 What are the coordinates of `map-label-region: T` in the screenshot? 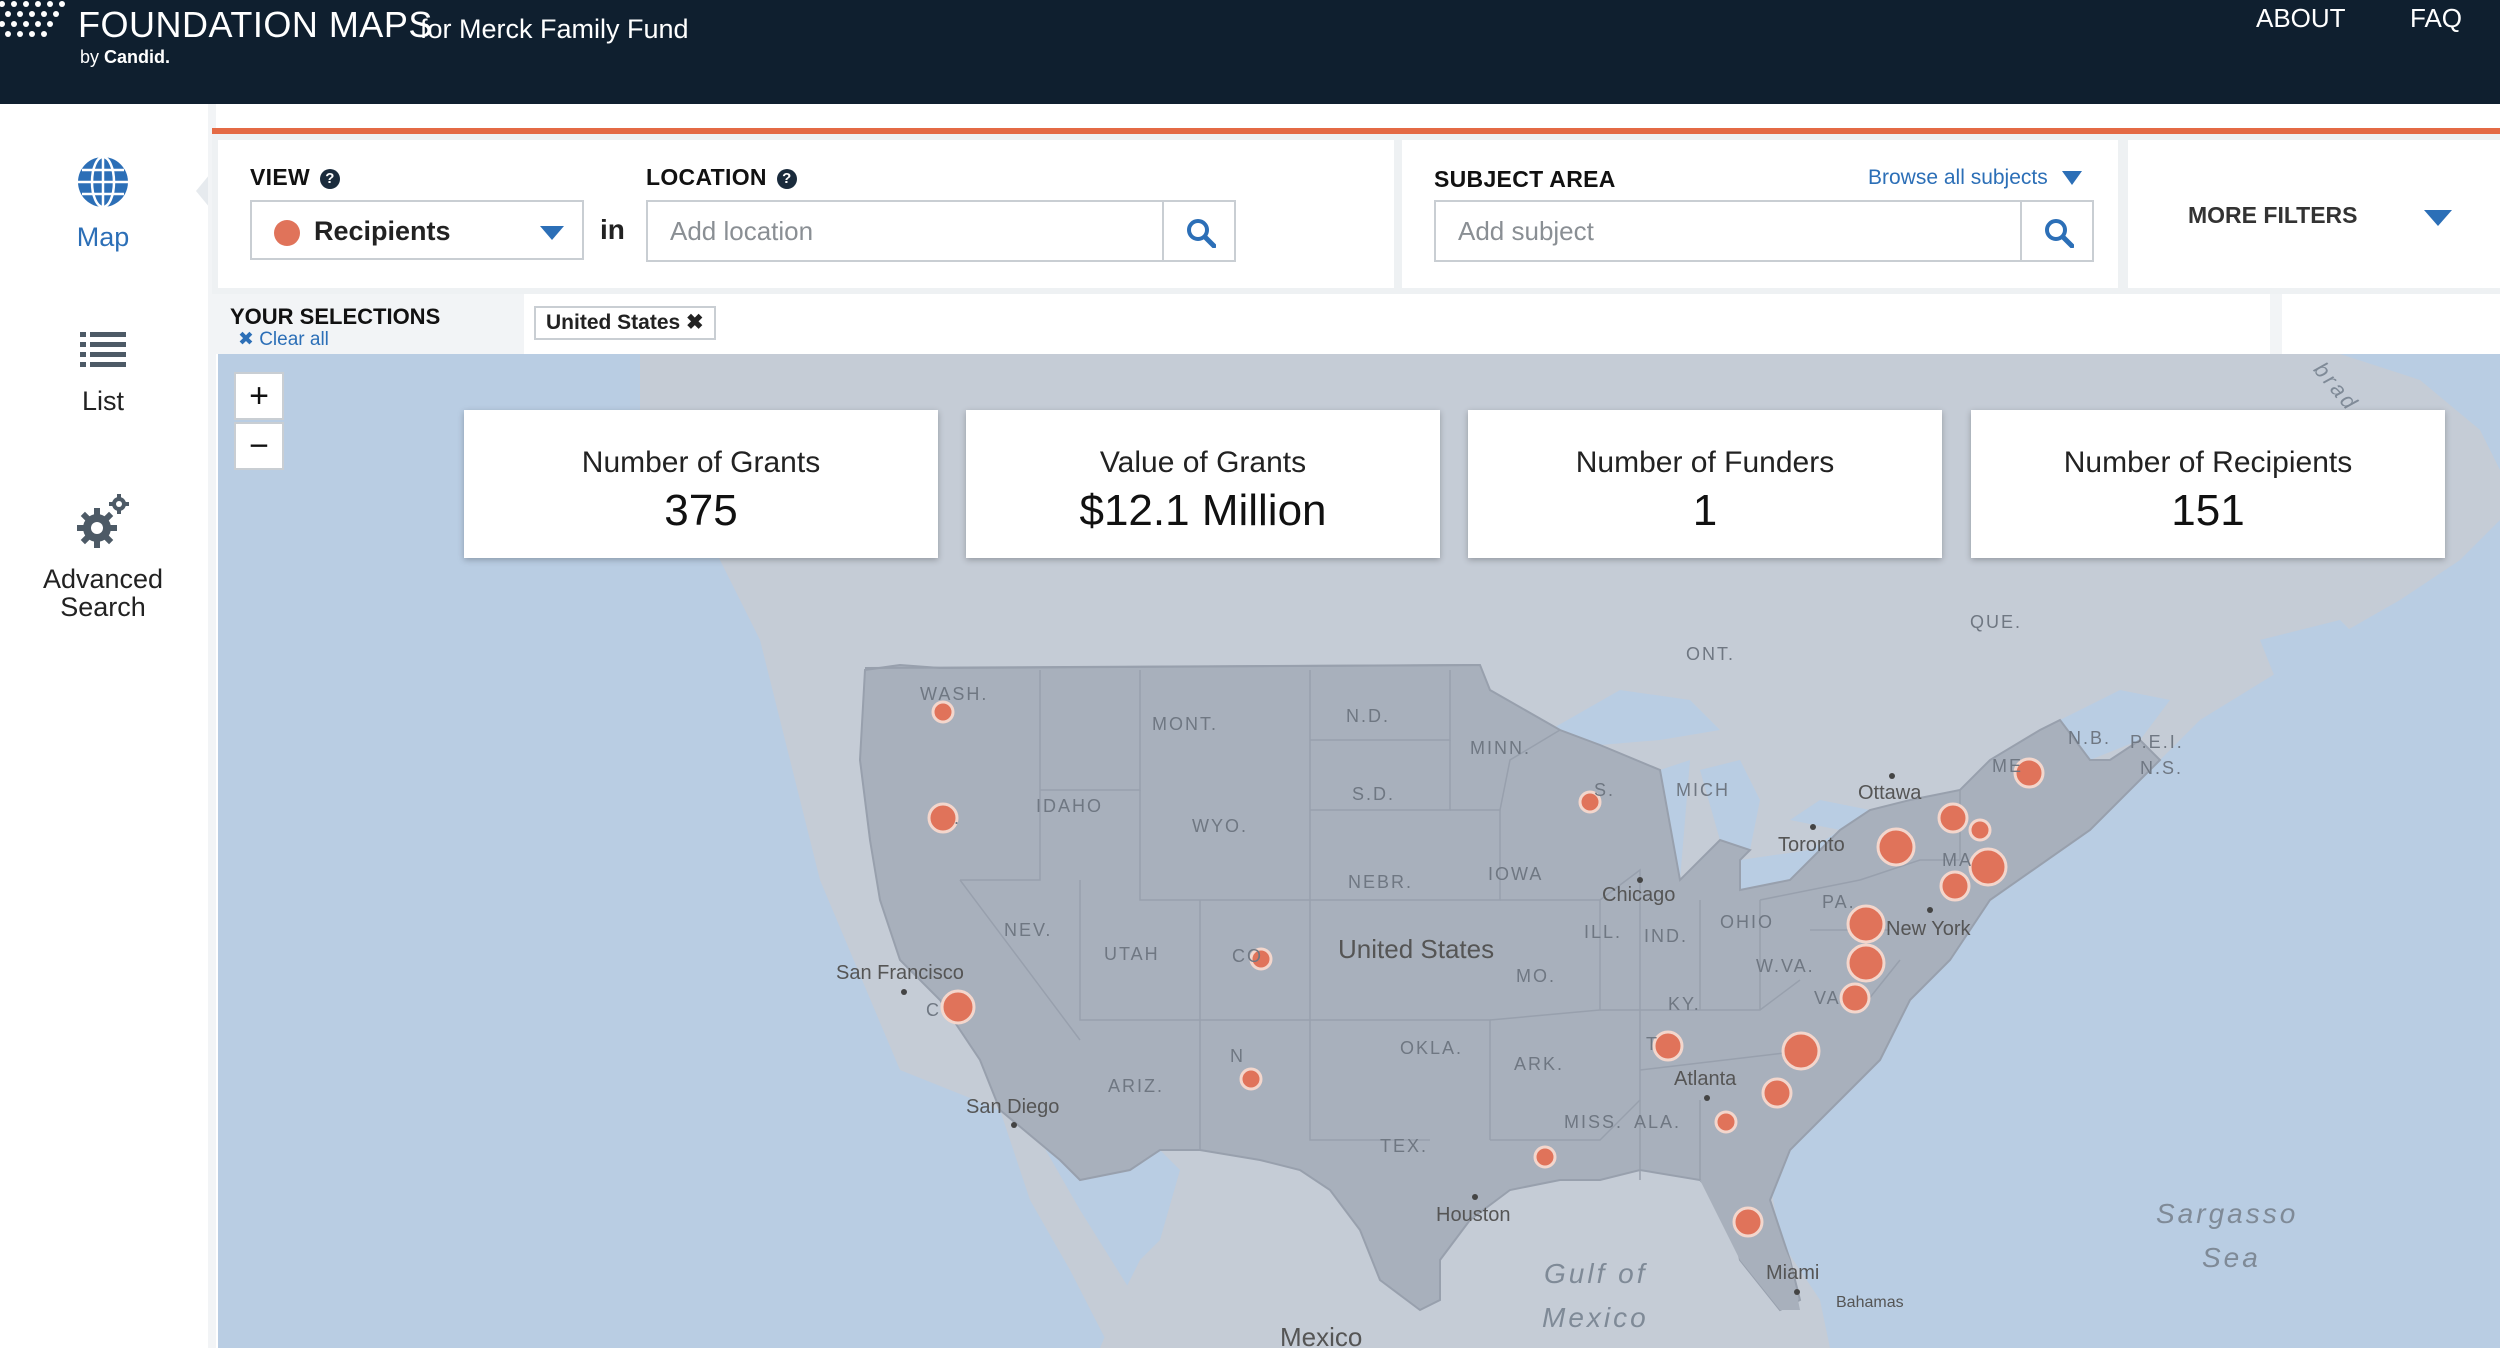 It's located at (1652, 1044).